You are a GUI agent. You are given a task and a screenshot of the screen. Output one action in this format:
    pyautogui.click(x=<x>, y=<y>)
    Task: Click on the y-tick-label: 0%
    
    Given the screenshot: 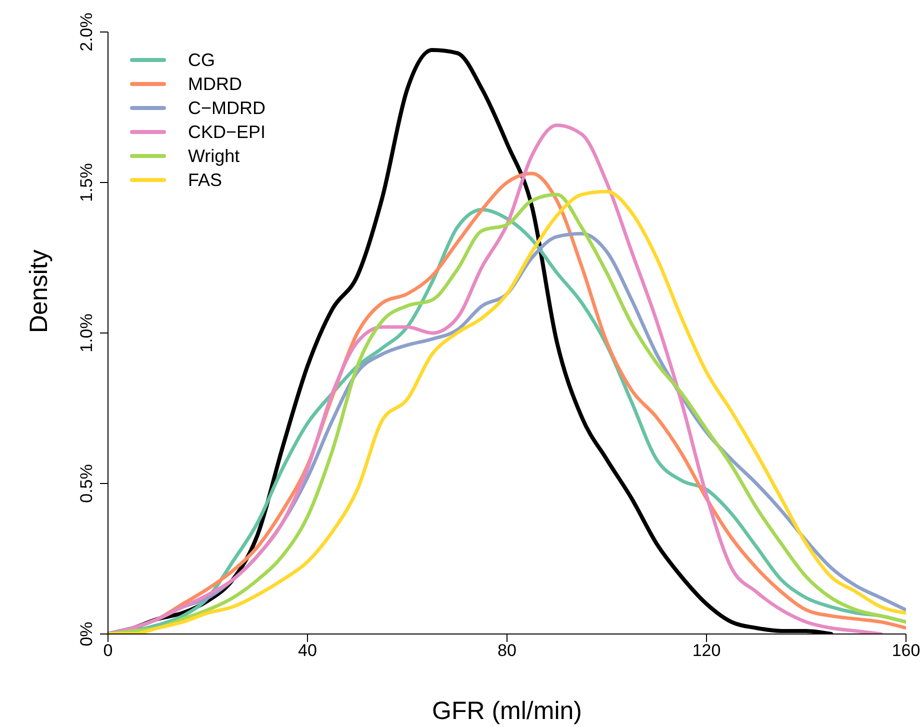 What is the action you would take?
    pyautogui.click(x=86, y=634)
    